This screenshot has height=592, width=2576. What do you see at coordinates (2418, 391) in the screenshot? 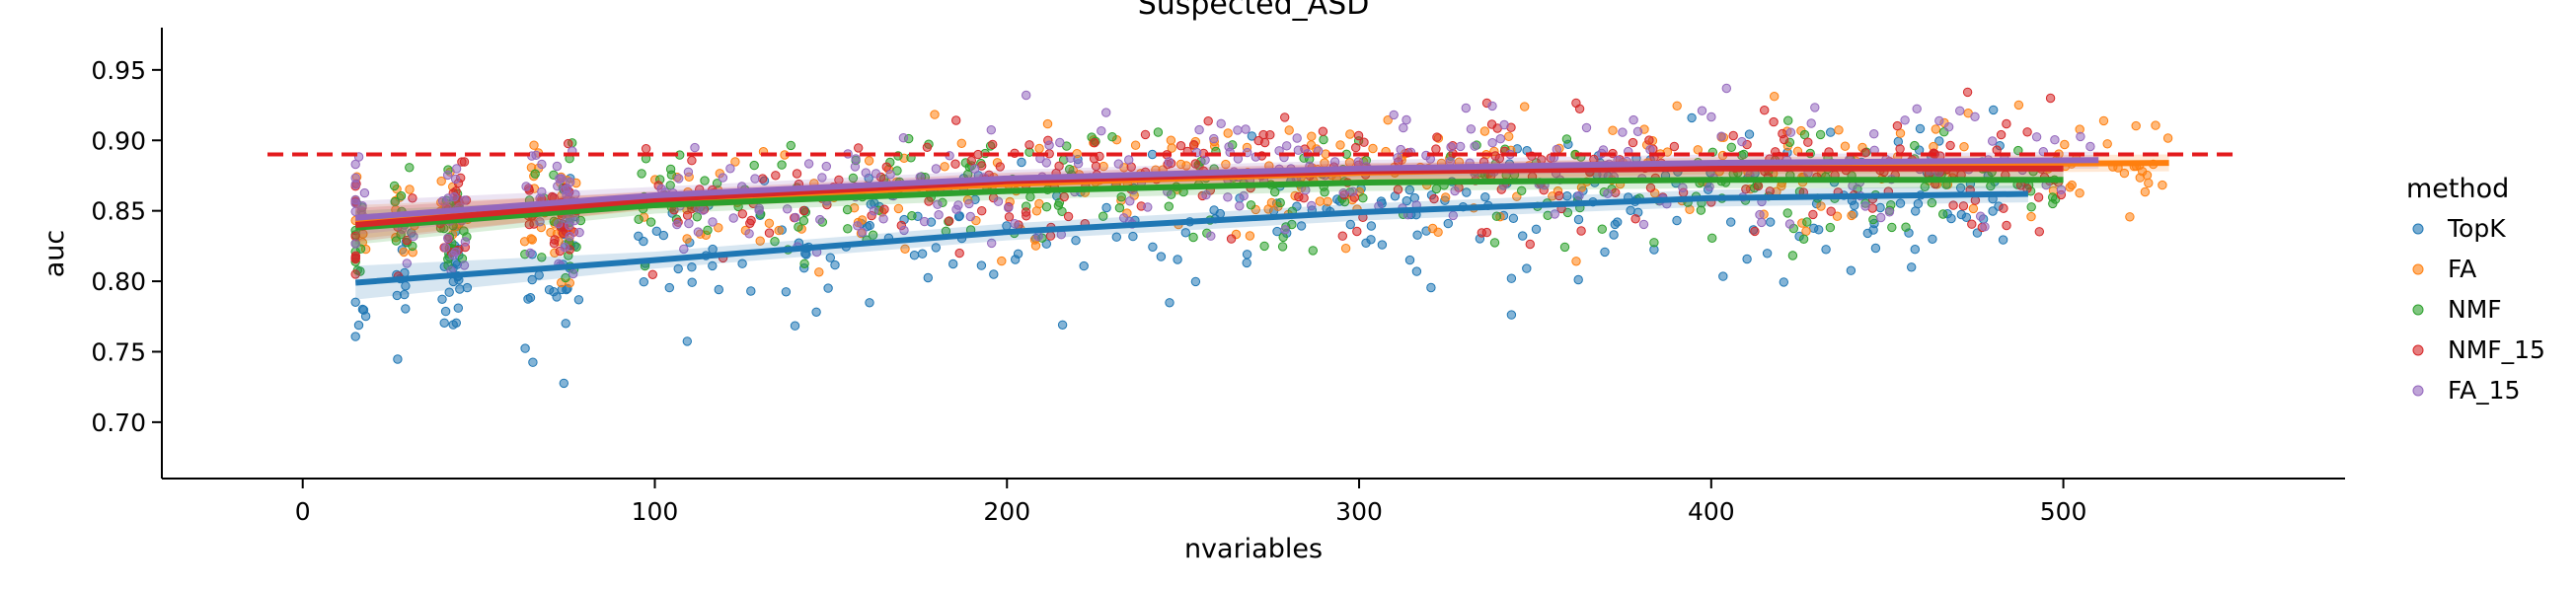
I see `legend-marker` at bounding box center [2418, 391].